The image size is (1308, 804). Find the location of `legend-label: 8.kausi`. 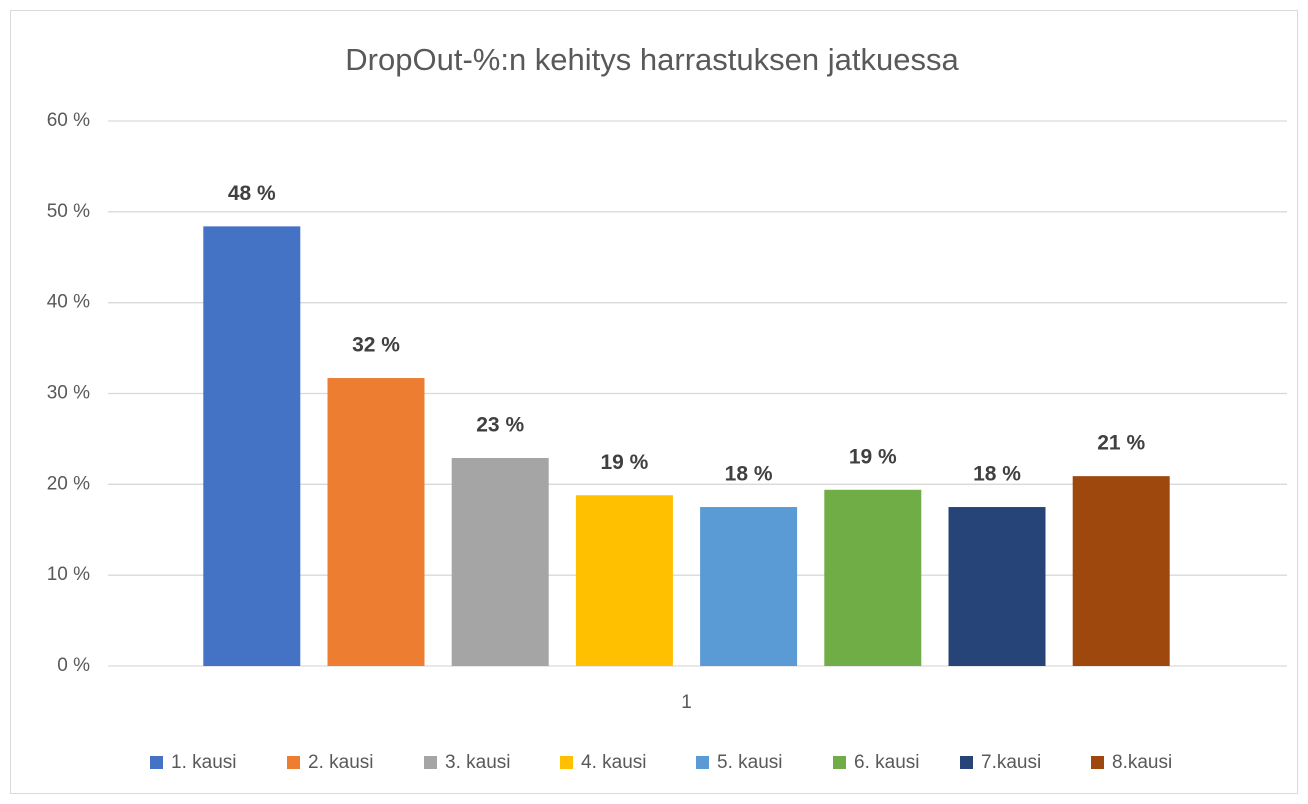

legend-label: 8.kausi is located at coordinates (1142, 762).